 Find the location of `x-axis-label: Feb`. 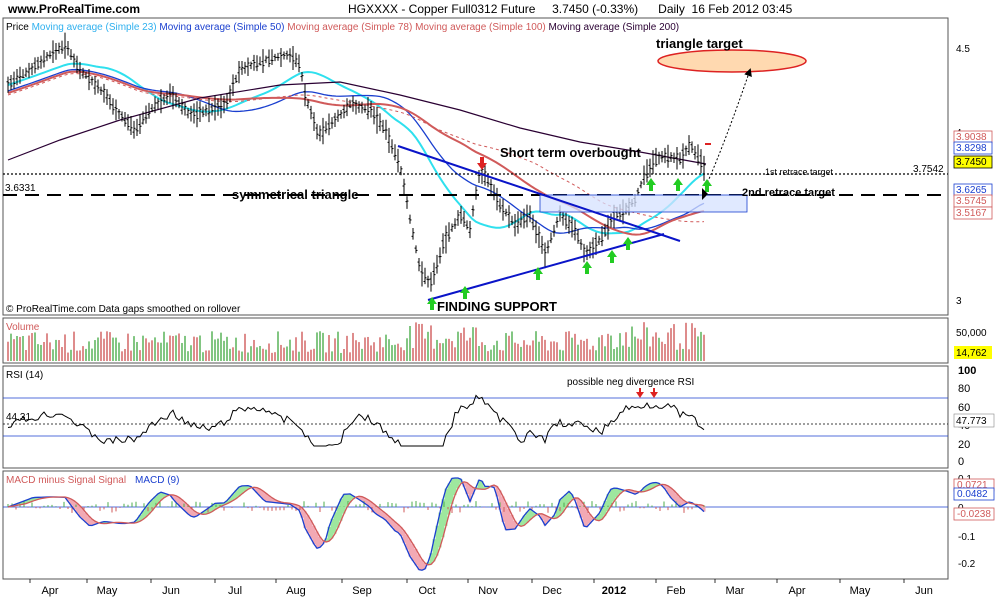

x-axis-label: Feb is located at coordinates (676, 591).